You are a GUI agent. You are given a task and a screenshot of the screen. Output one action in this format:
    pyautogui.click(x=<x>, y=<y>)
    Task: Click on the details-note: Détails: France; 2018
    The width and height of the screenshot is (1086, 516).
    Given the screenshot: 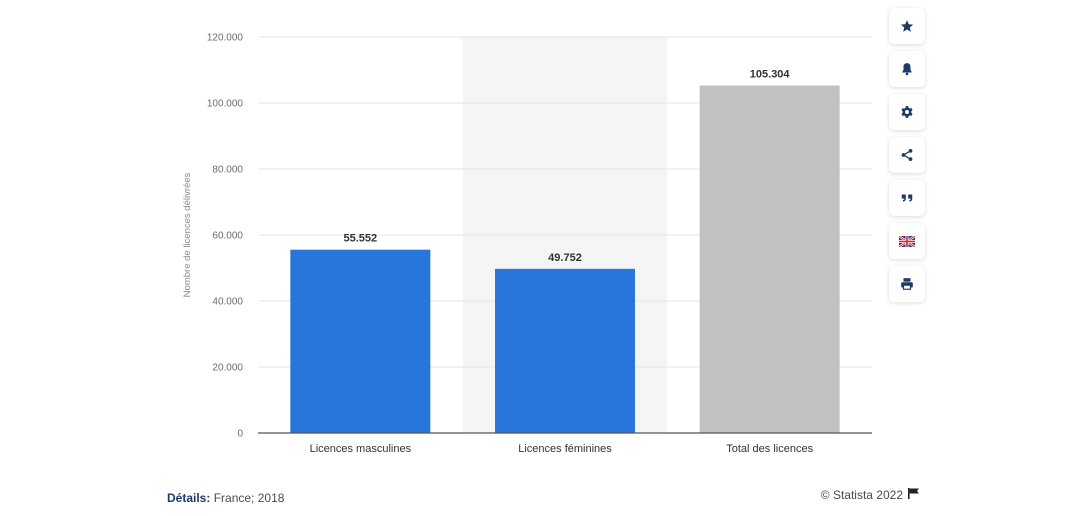 What is the action you would take?
    pyautogui.click(x=225, y=498)
    